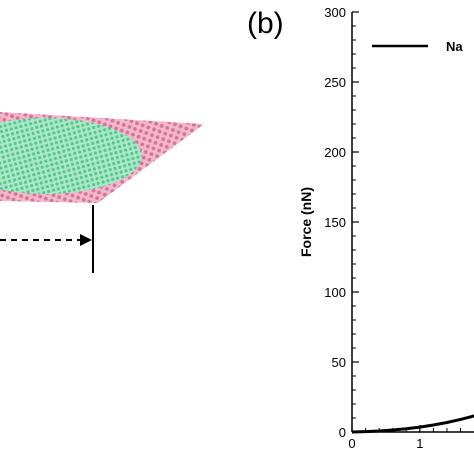 Image resolution: width=474 pixels, height=474 pixels. Describe the element at coordinates (351, 443) in the screenshot. I see `x-tick-label: 0` at that location.